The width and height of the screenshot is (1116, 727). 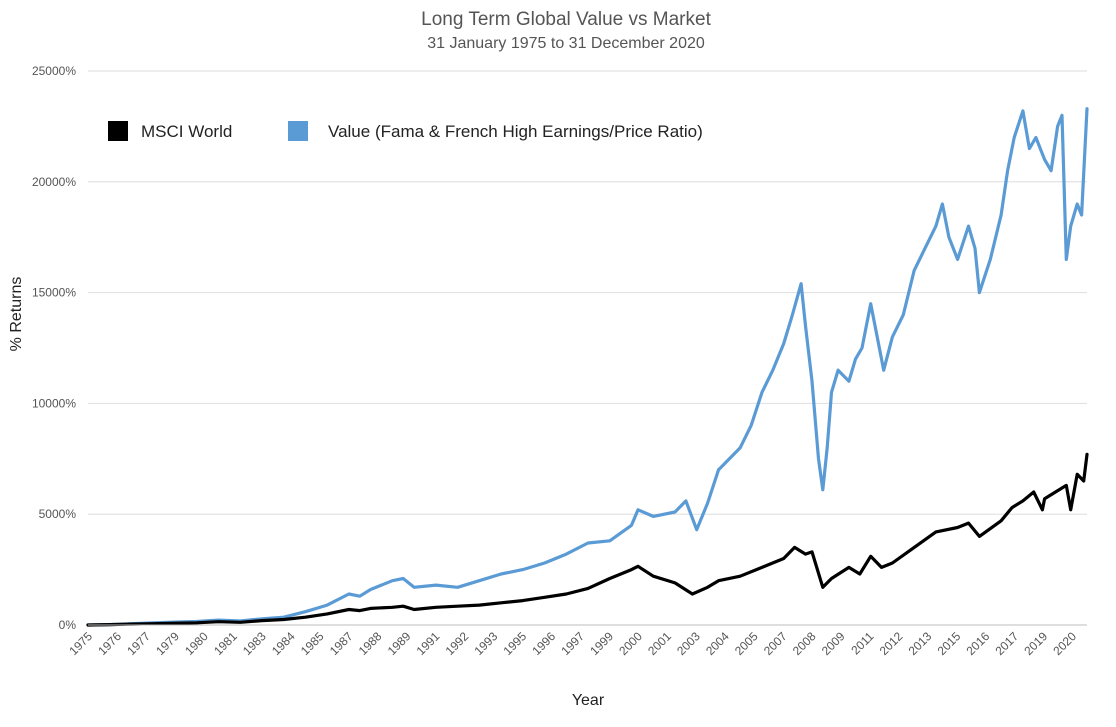 What do you see at coordinates (717, 643) in the screenshot?
I see `x-tick-label: 2004` at bounding box center [717, 643].